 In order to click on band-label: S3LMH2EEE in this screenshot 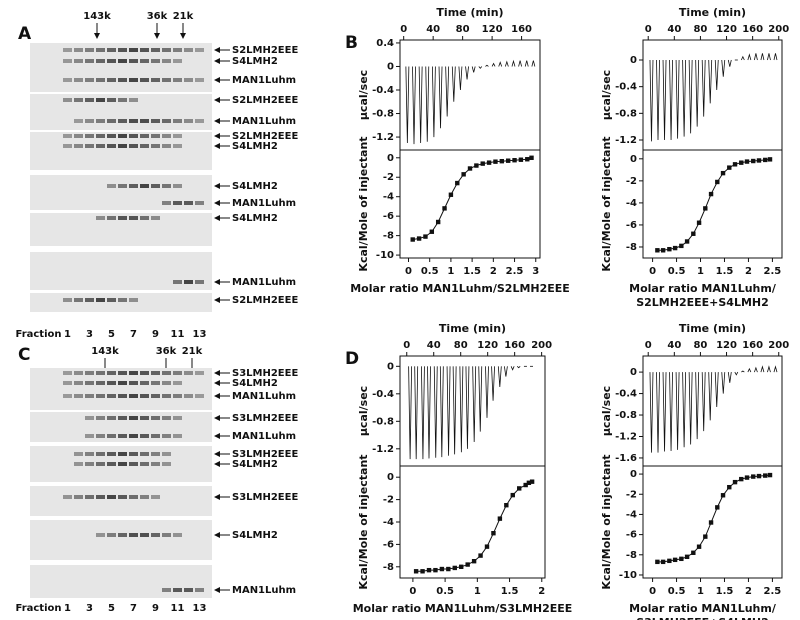, I will do `click(265, 454)`.